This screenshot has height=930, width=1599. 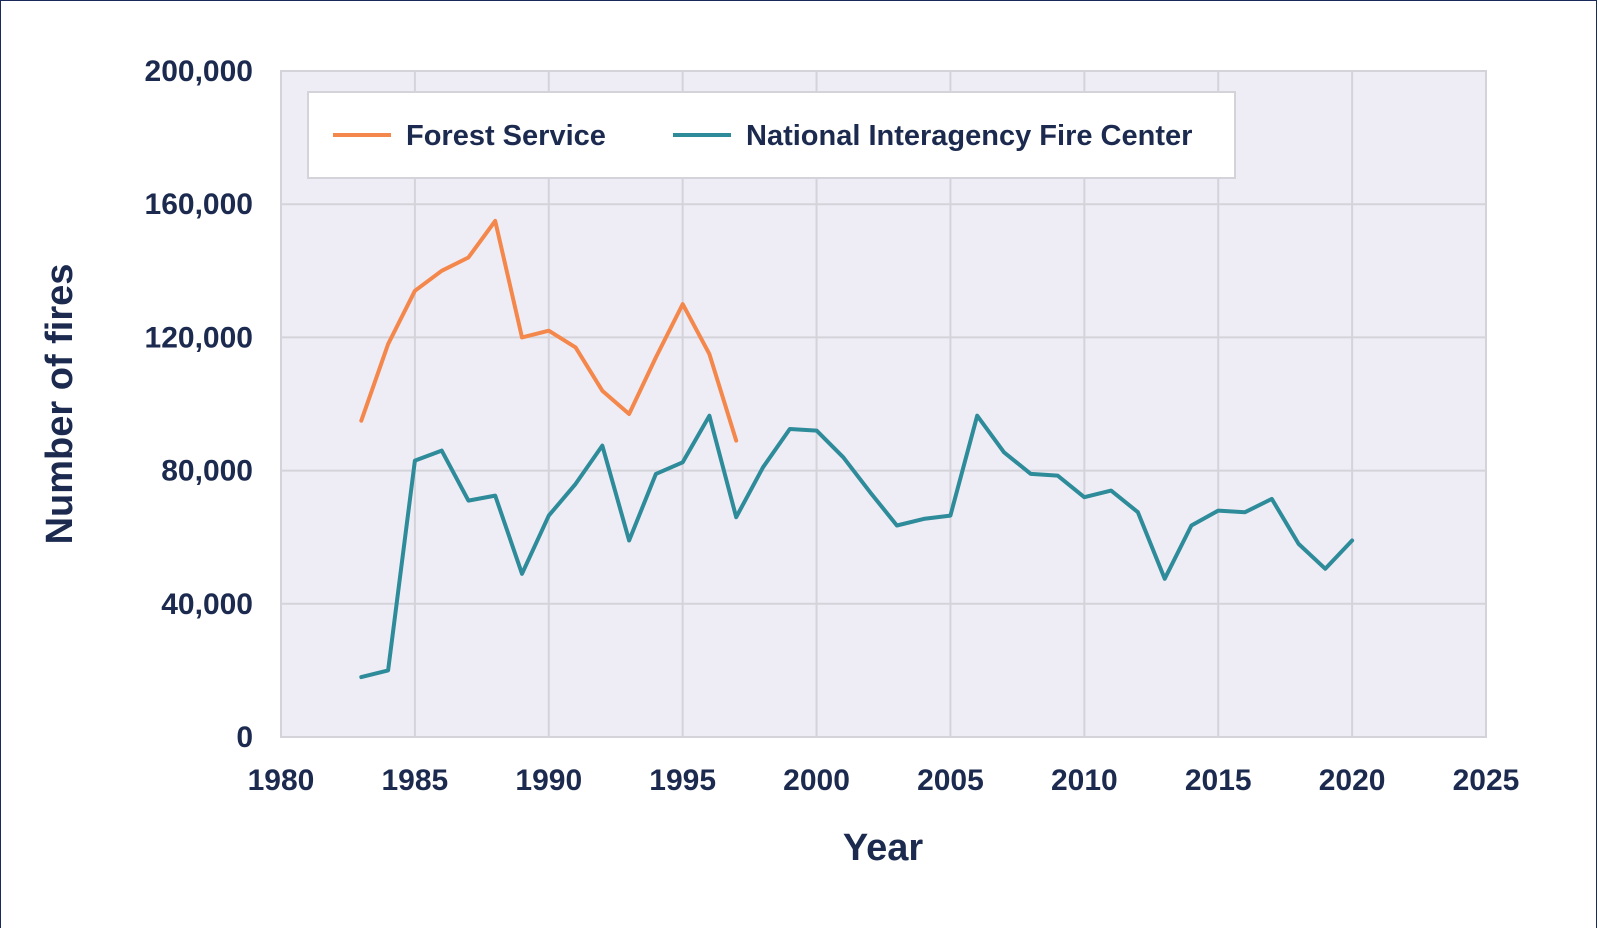 I want to click on x-tick-label: 1985, so click(x=415, y=780).